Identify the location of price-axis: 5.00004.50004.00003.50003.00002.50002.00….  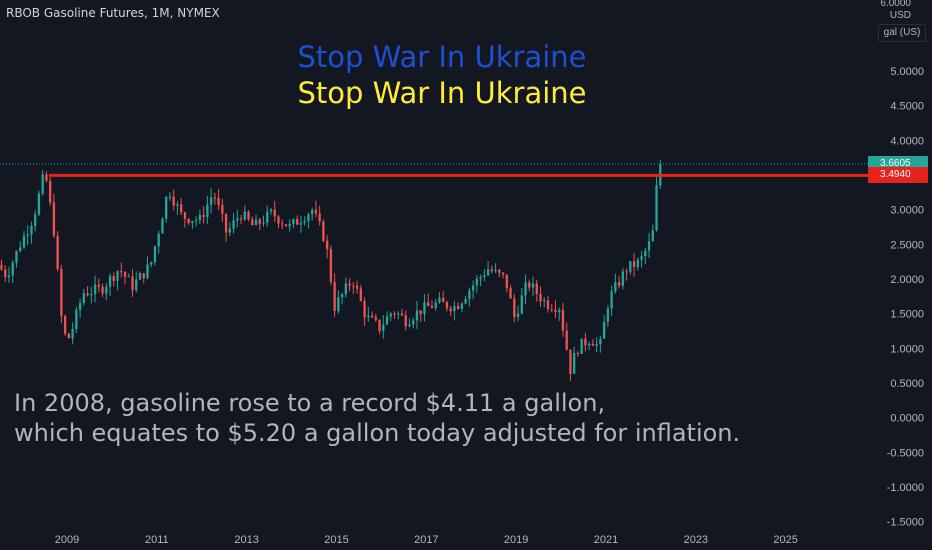
(905, 297).